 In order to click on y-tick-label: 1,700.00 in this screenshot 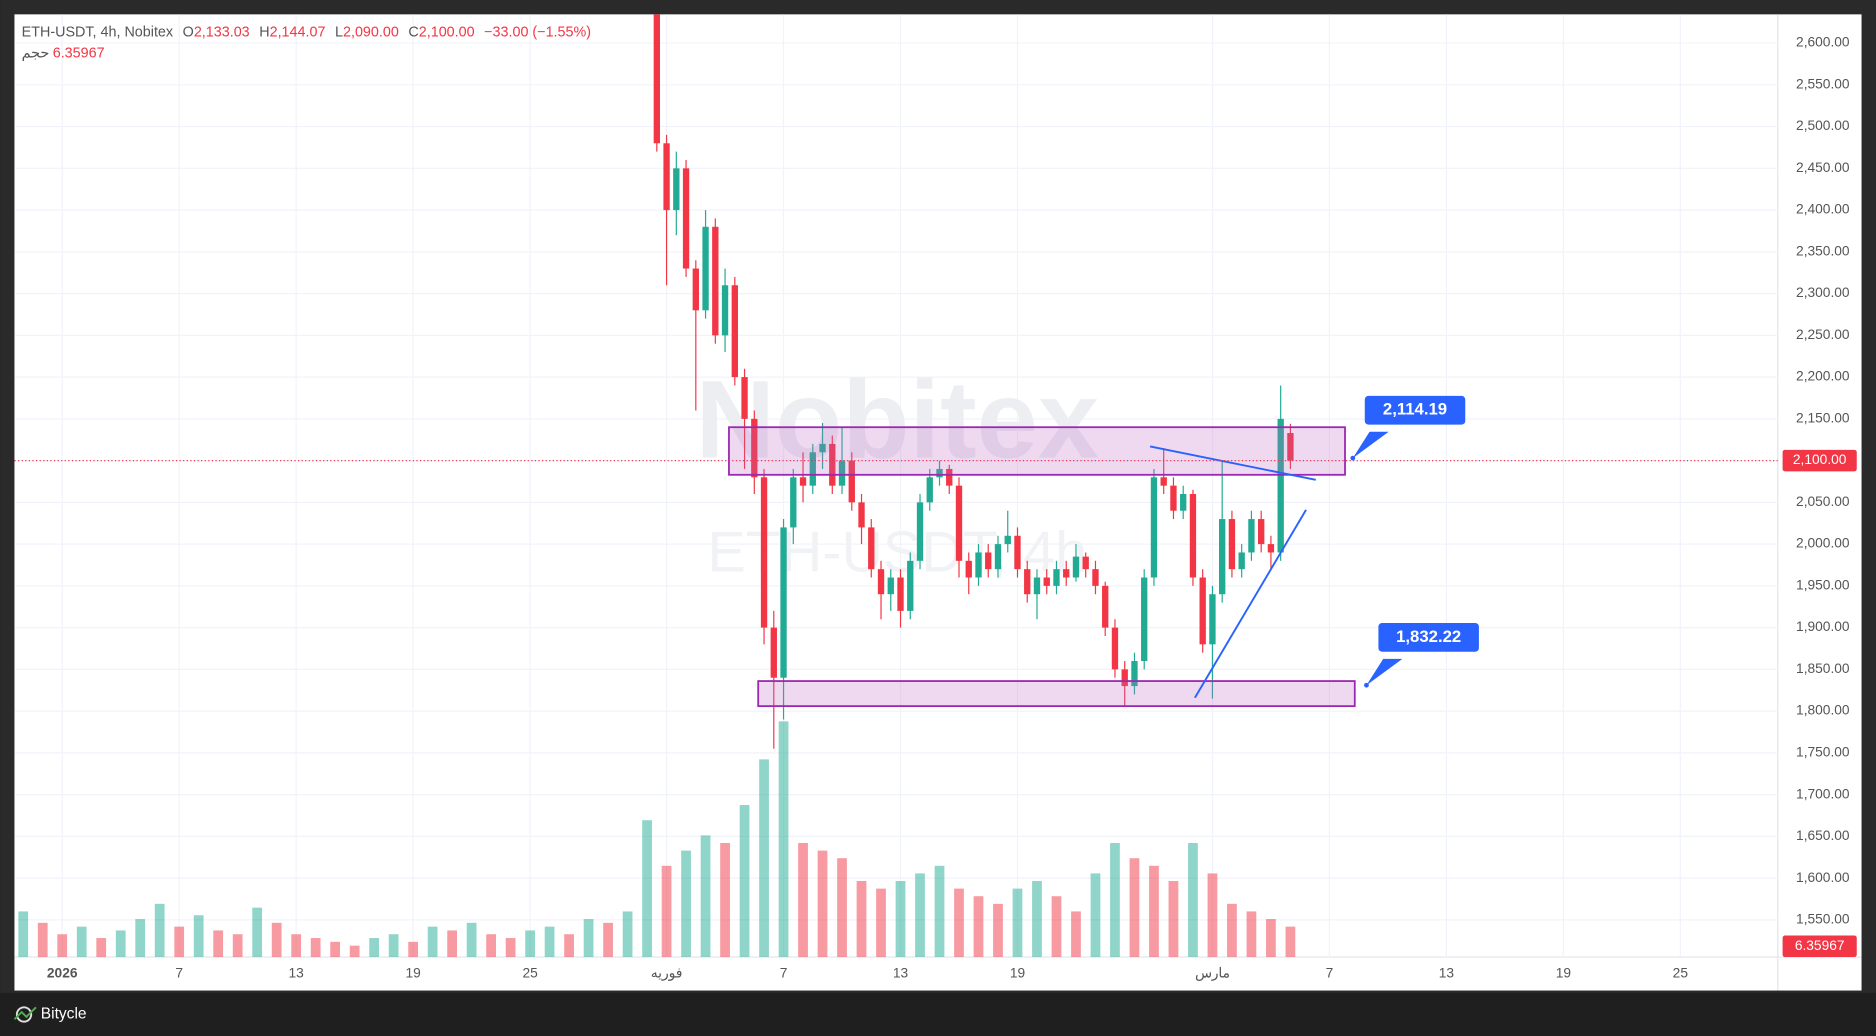, I will do `click(1823, 793)`.